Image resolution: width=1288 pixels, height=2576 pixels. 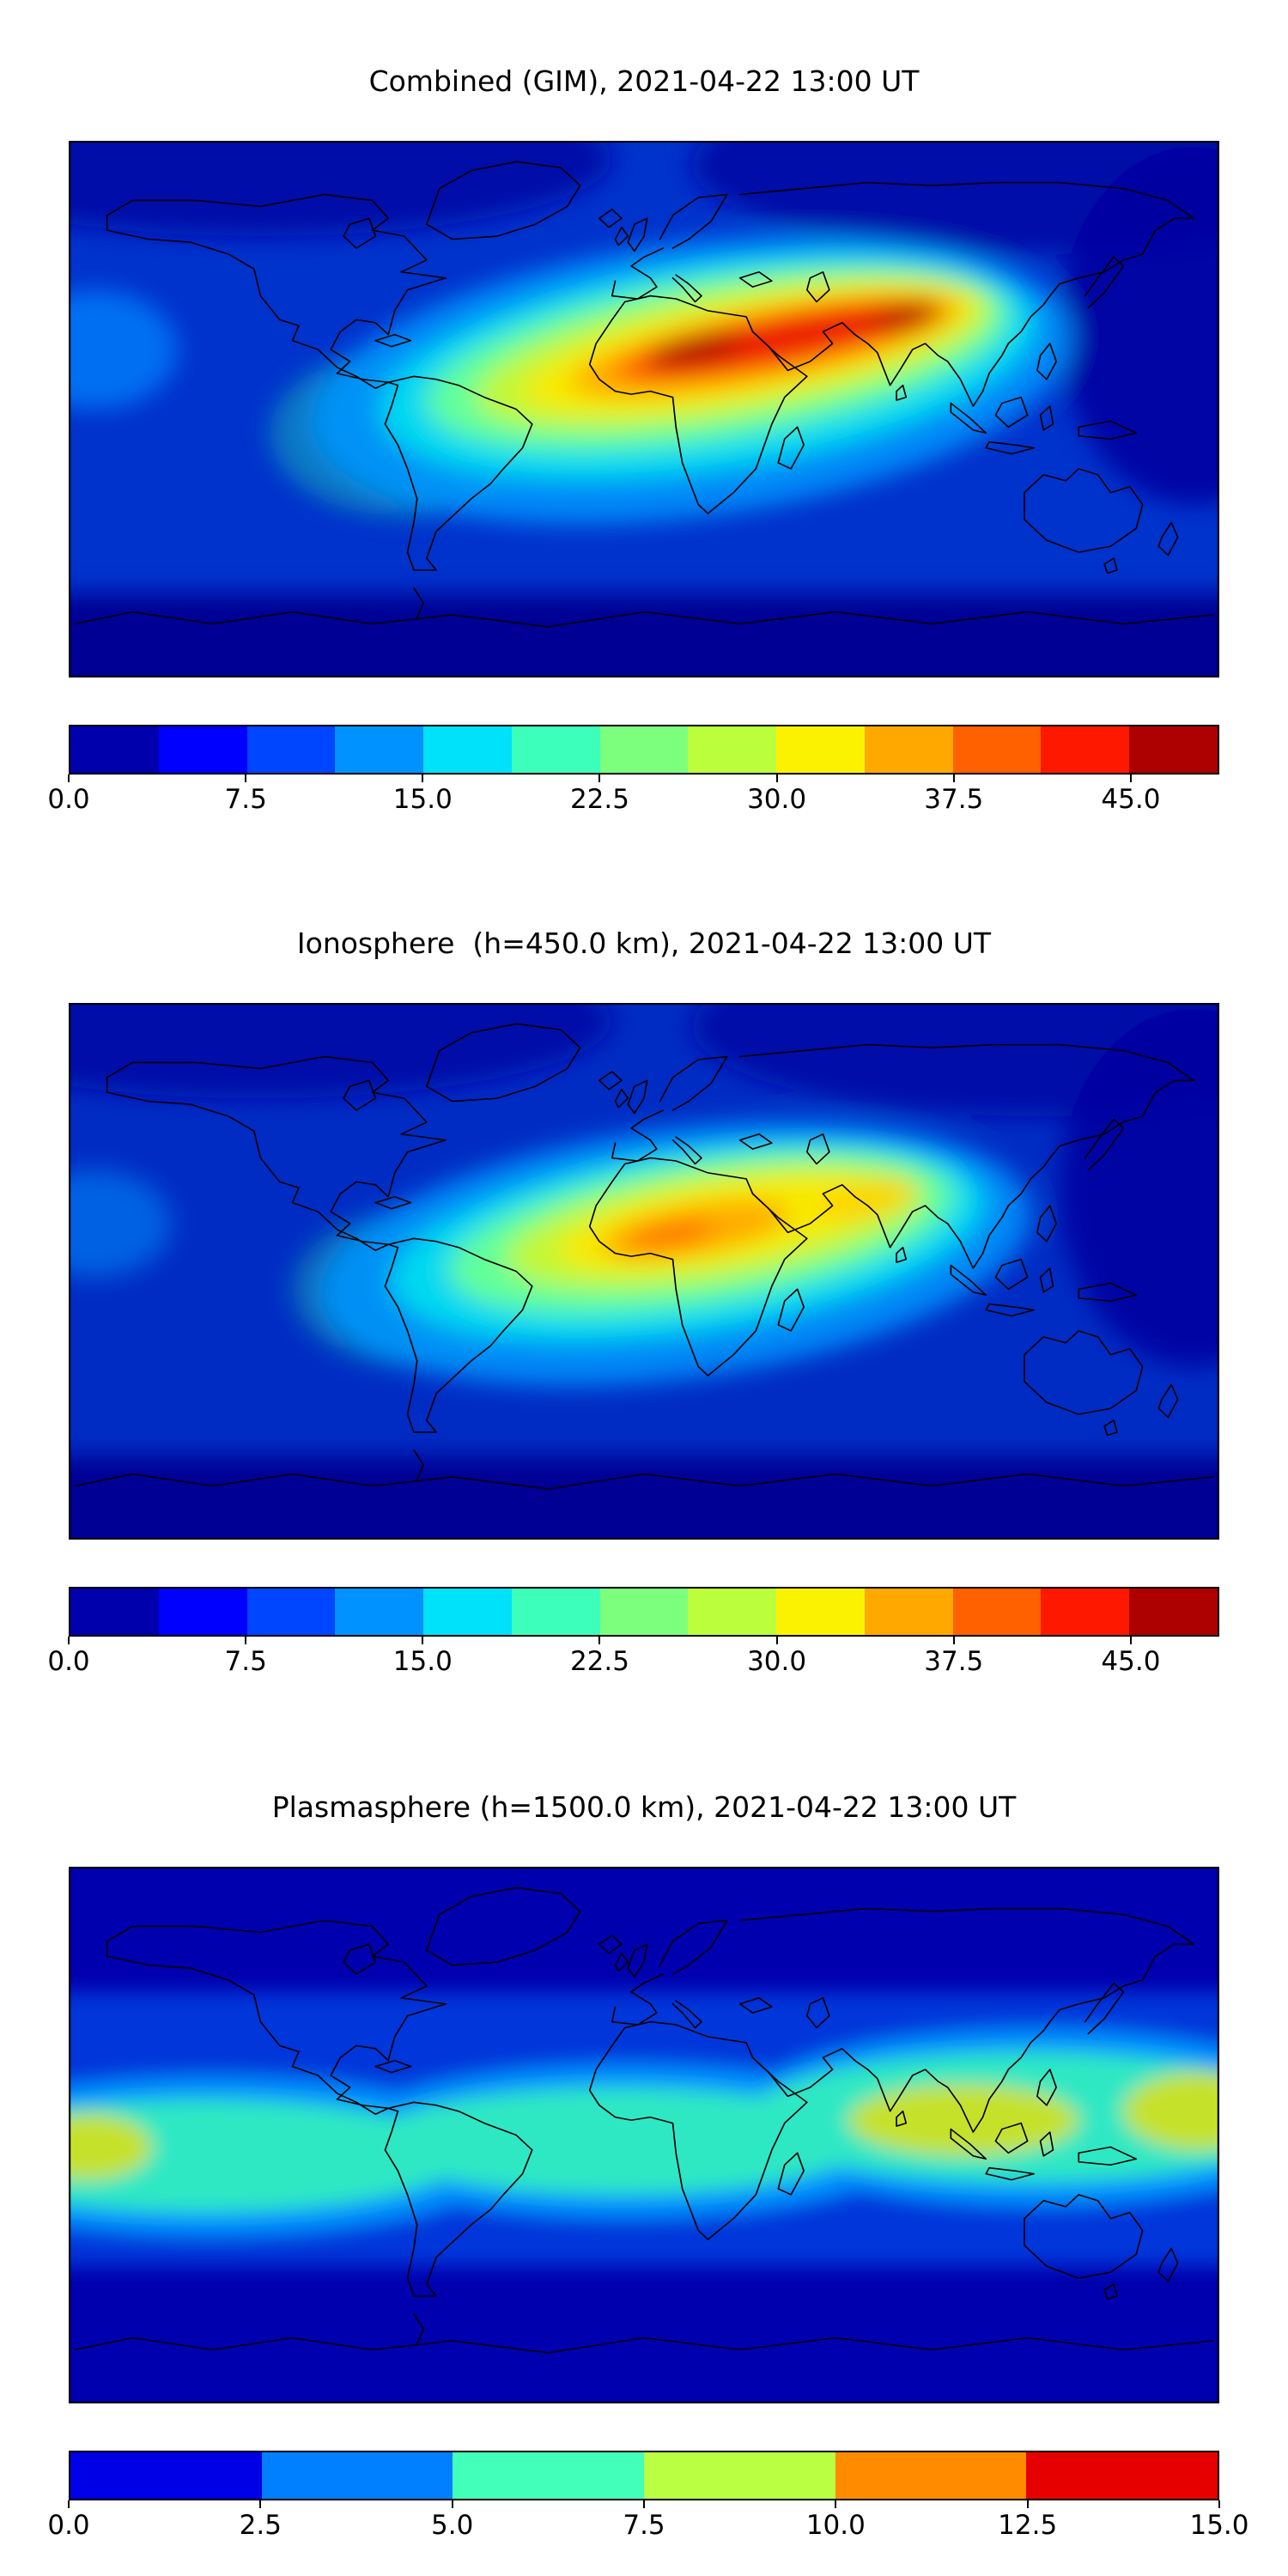 What do you see at coordinates (633, 1661) in the screenshot?
I see `colorbar-ticks-ionosphere: 0.0 7.5 15.0 22.5 30.0 37.5 45.0` at bounding box center [633, 1661].